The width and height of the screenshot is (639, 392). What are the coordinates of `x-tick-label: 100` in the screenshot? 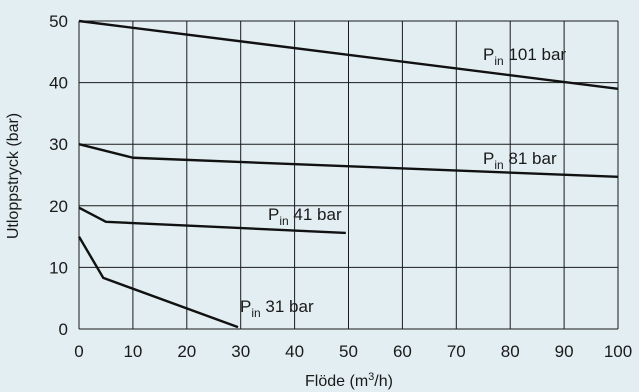 It's located at (618, 351).